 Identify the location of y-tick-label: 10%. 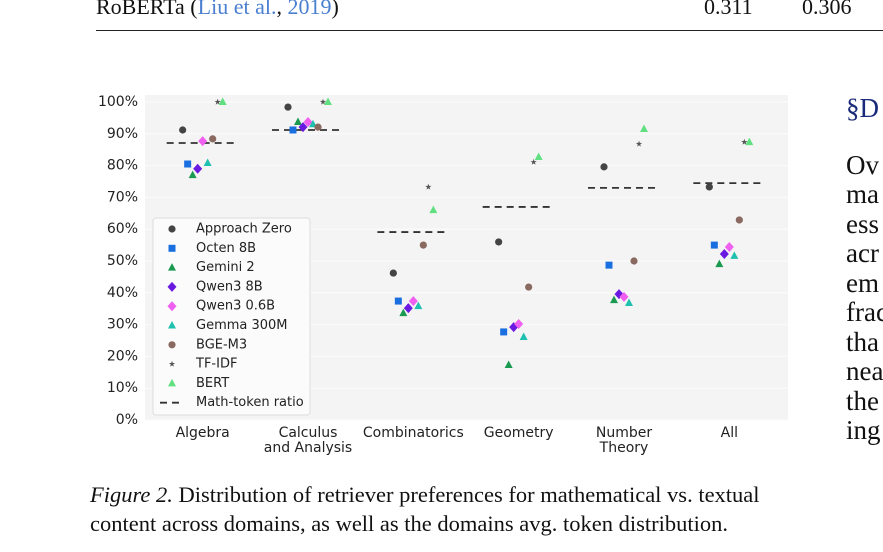
(122, 388).